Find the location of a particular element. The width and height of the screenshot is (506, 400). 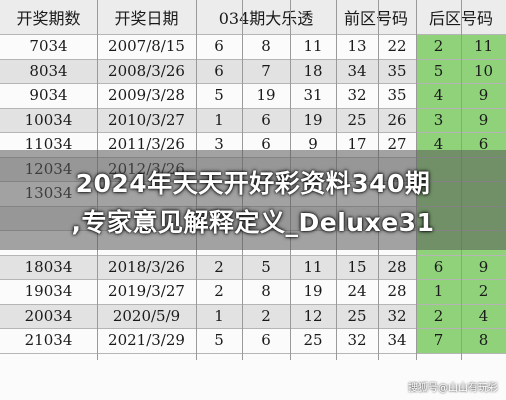

table-cell: 10034 is located at coordinates (48, 119).